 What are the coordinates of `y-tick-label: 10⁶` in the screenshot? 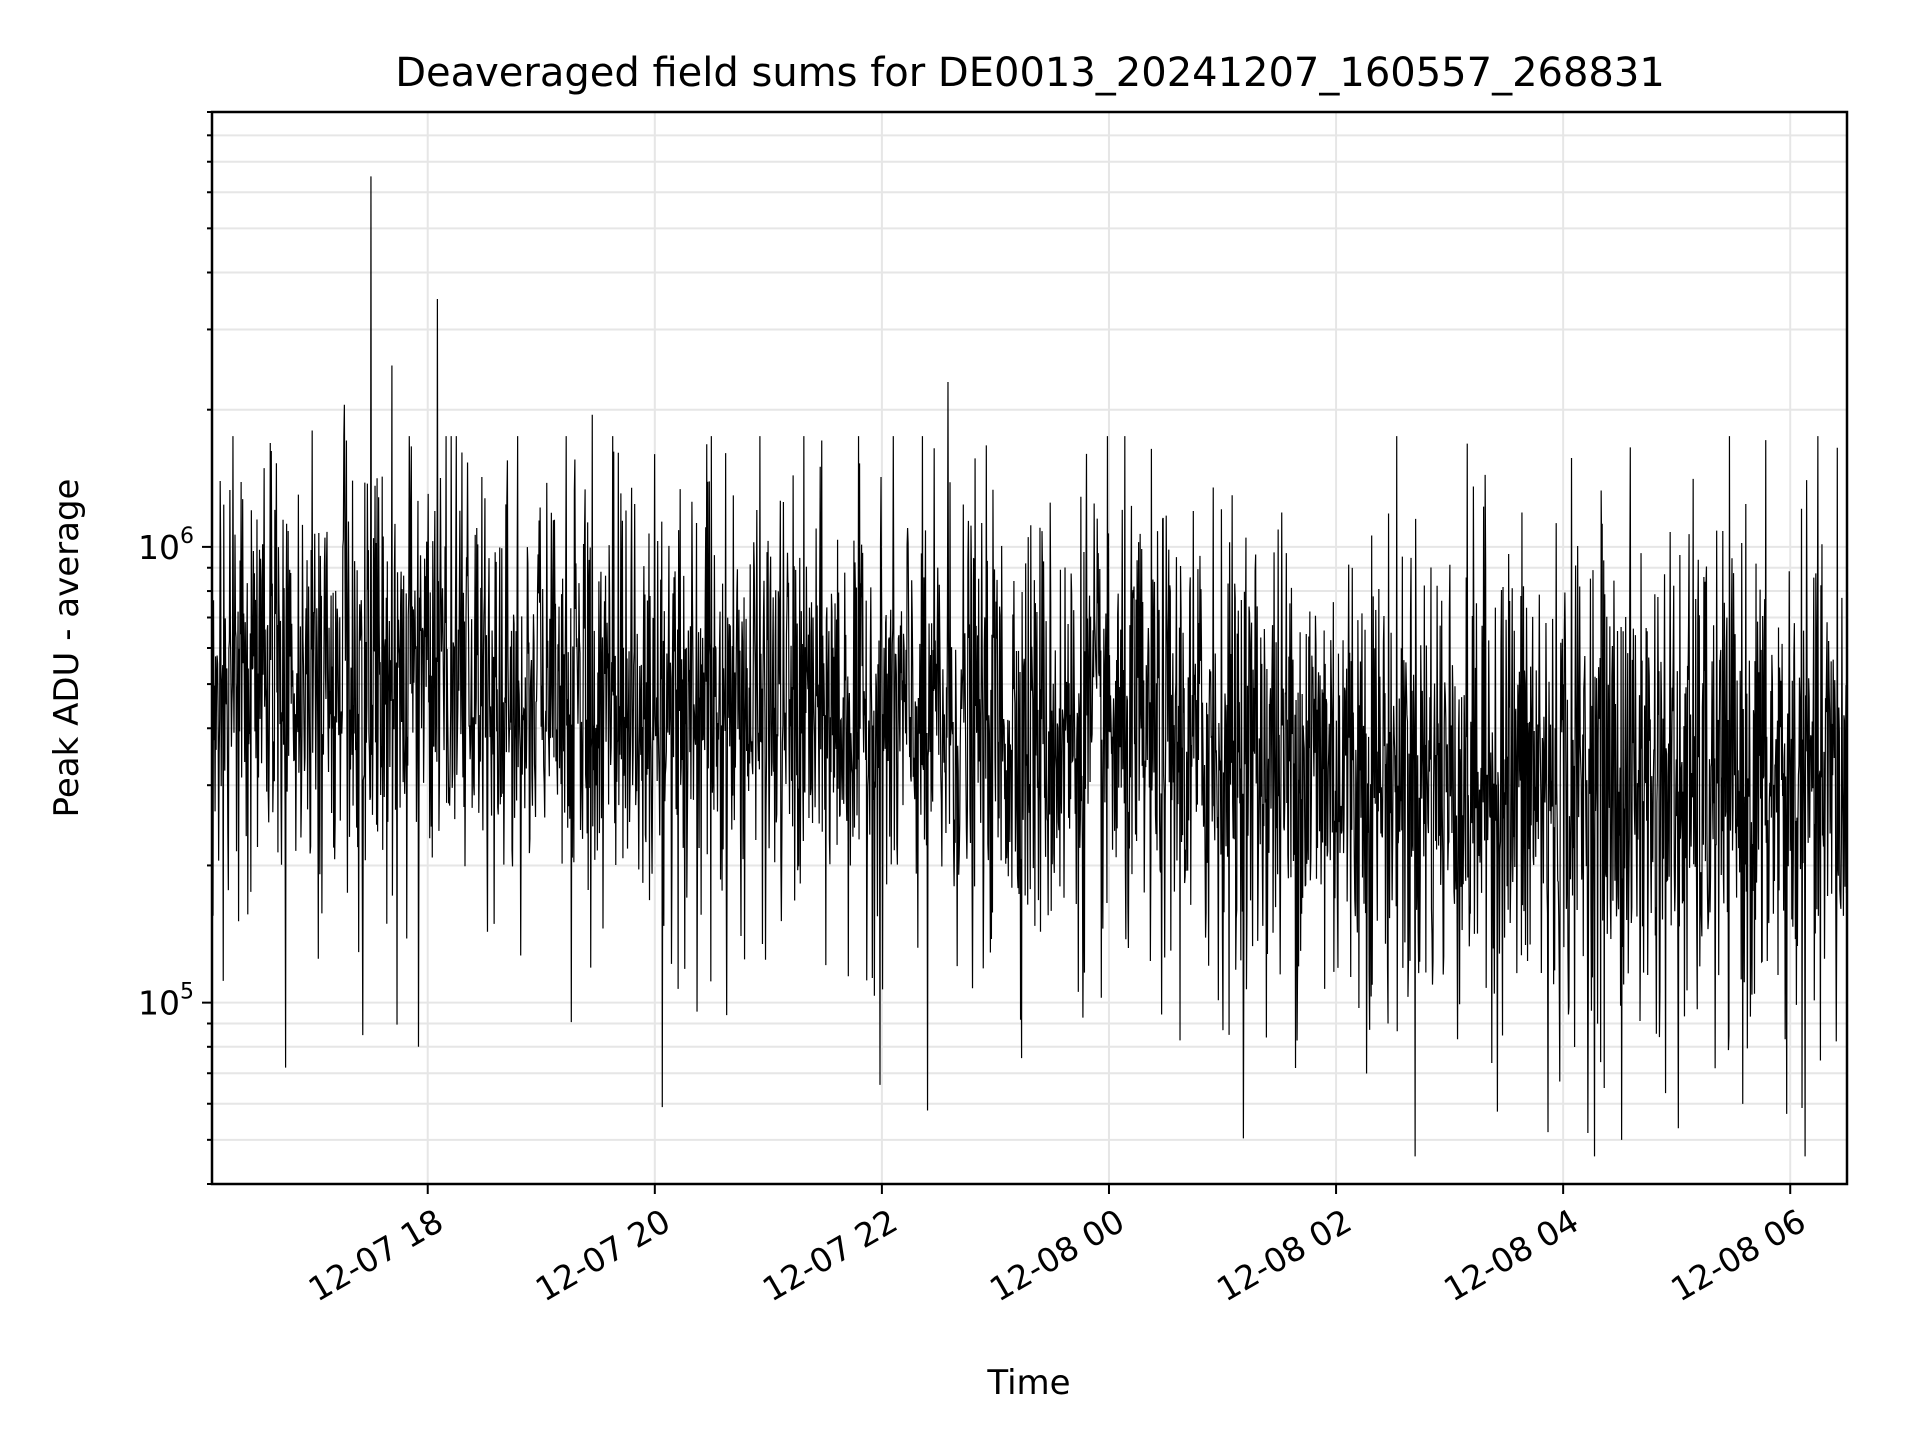 It's located at (166, 545).